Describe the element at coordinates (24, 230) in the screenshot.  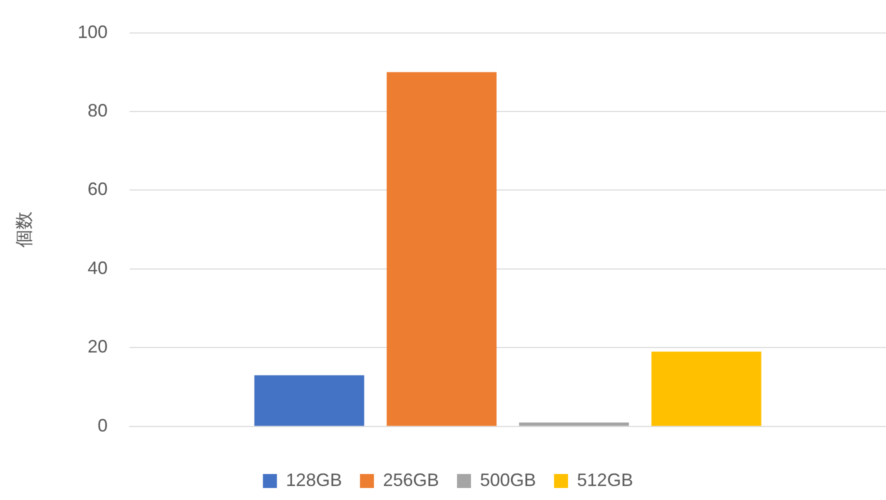
I see `y-axis-title: 個数` at that location.